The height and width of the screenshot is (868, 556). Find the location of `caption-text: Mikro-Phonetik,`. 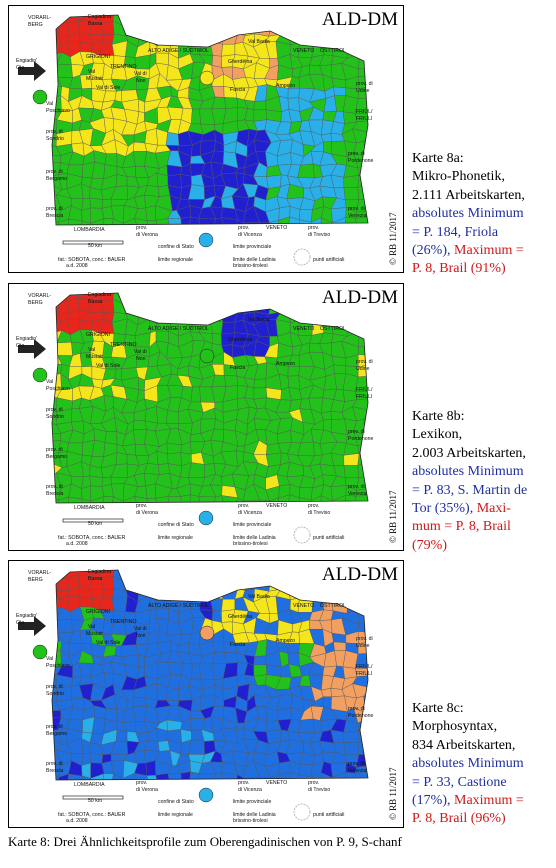

caption-text: Mikro-Phonetik, is located at coordinates (458, 177).